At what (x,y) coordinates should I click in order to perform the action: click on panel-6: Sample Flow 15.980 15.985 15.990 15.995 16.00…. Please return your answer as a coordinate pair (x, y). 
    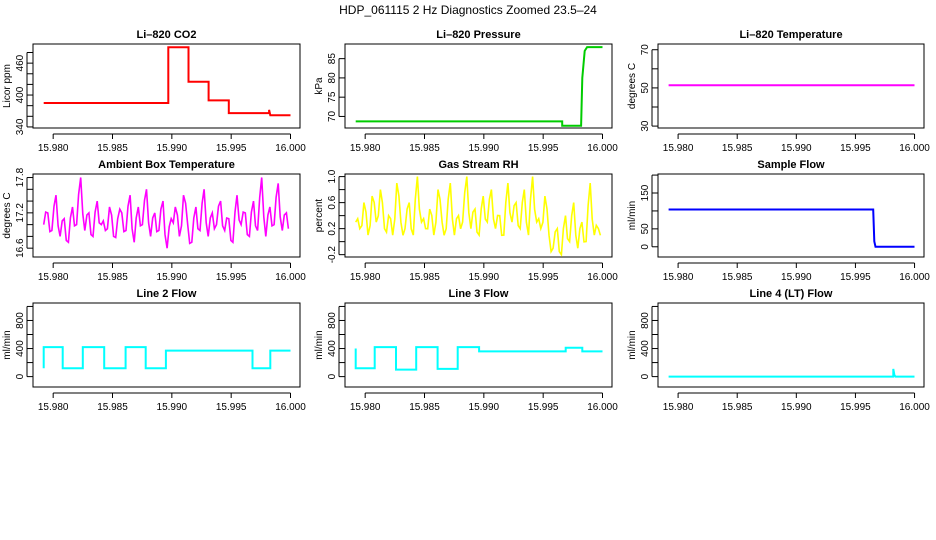
    Looking at the image, I should click on (778, 221).